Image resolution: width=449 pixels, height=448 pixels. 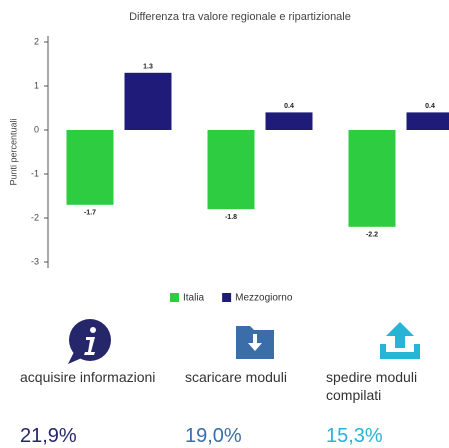 I want to click on y-axis-label: Punti percentuali, so click(x=13, y=151).